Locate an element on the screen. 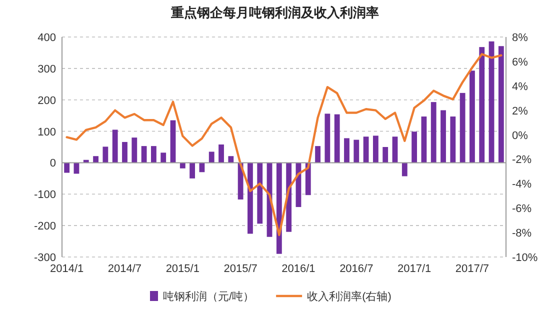 The image size is (550, 325). x-tick-label: 2016/1 is located at coordinates (299, 269).